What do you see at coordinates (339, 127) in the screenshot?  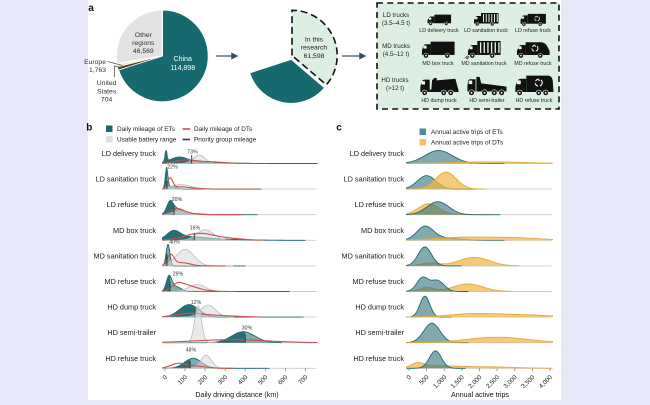 I see `svg-text: c` at bounding box center [339, 127].